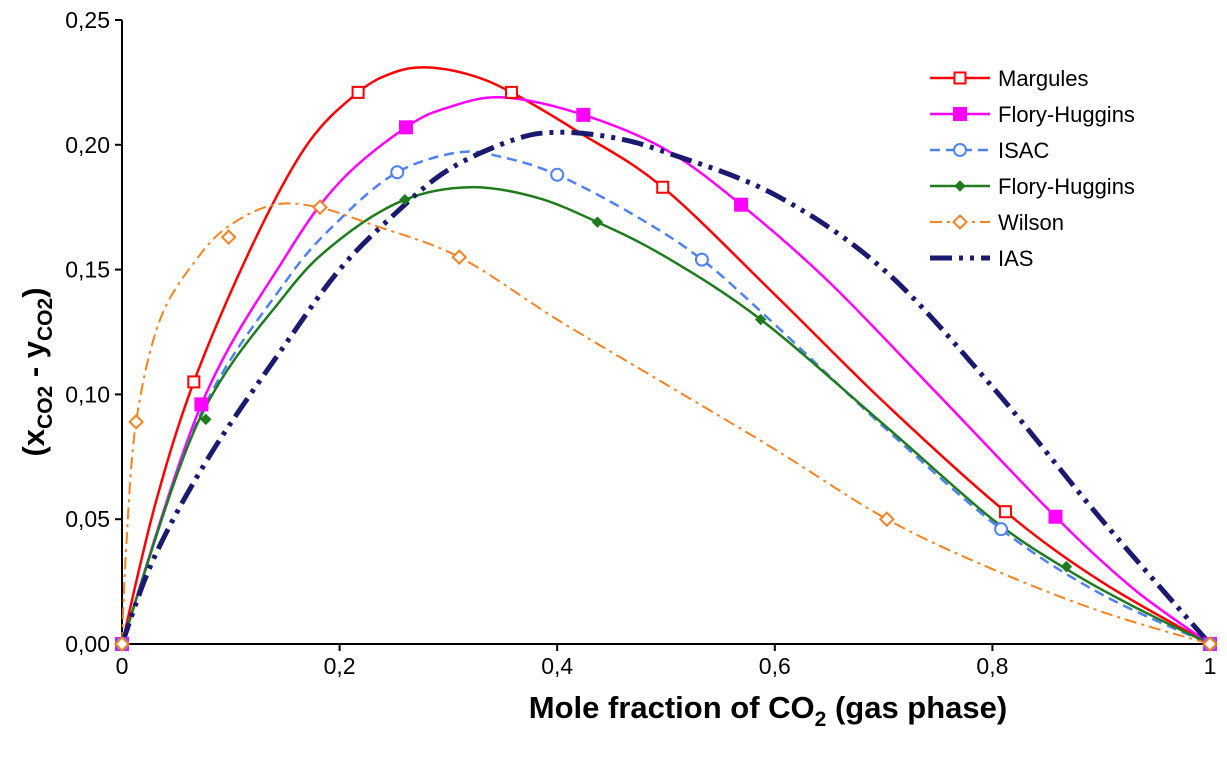 This screenshot has width=1227, height=758. What do you see at coordinates (122, 666) in the screenshot?
I see `x-tick-label: 0` at bounding box center [122, 666].